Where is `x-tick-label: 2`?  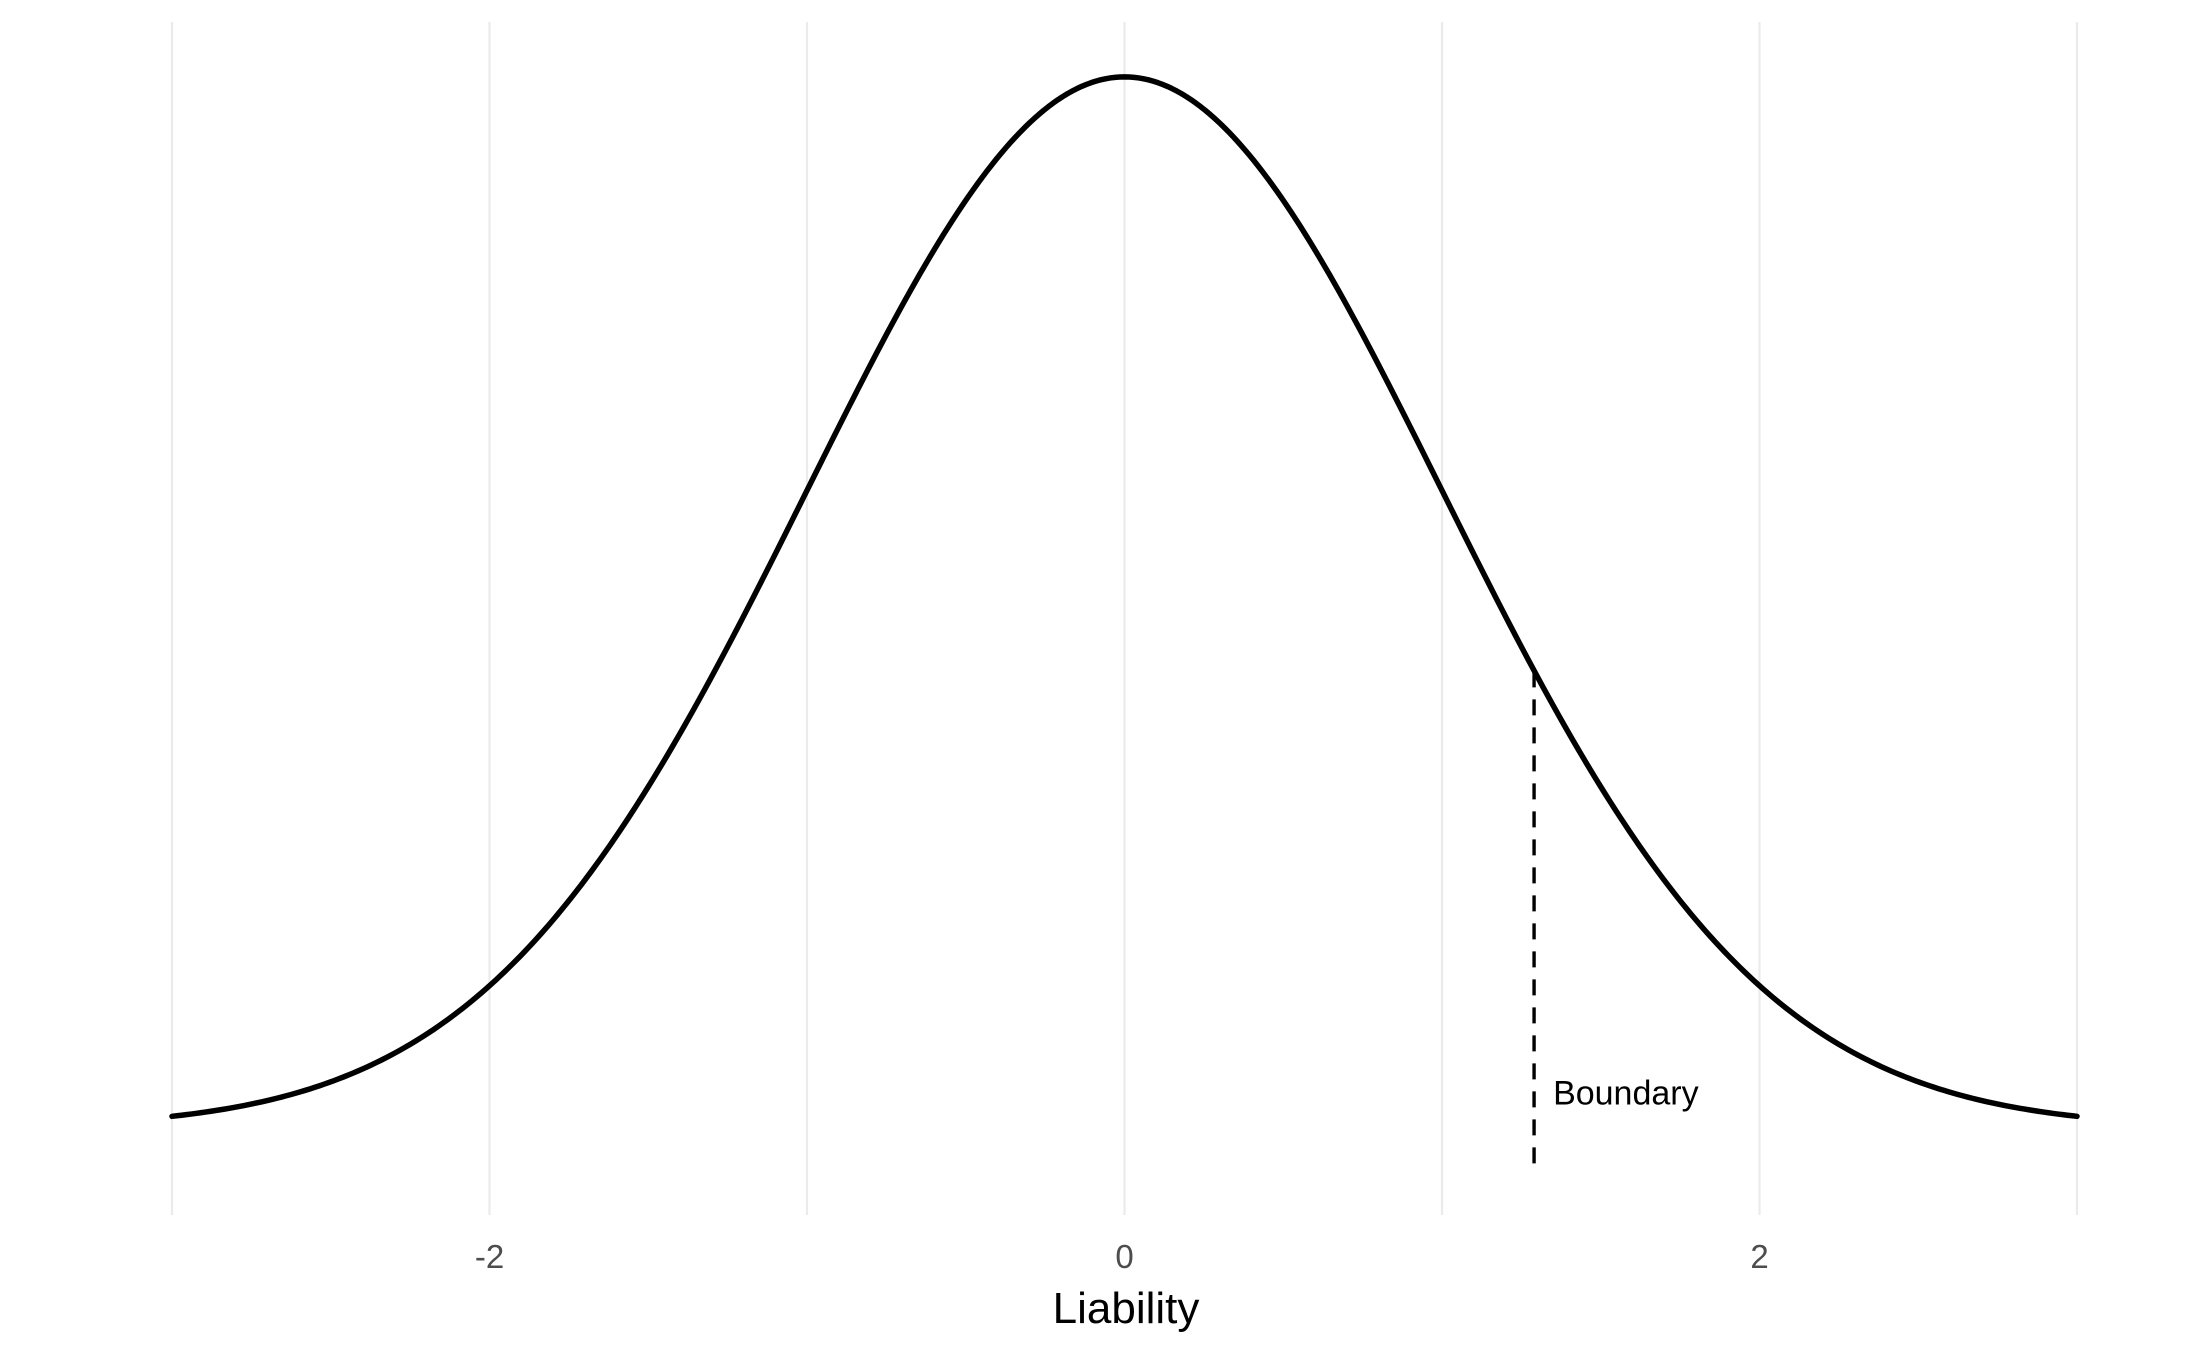 x-tick-label: 2 is located at coordinates (1759, 1256).